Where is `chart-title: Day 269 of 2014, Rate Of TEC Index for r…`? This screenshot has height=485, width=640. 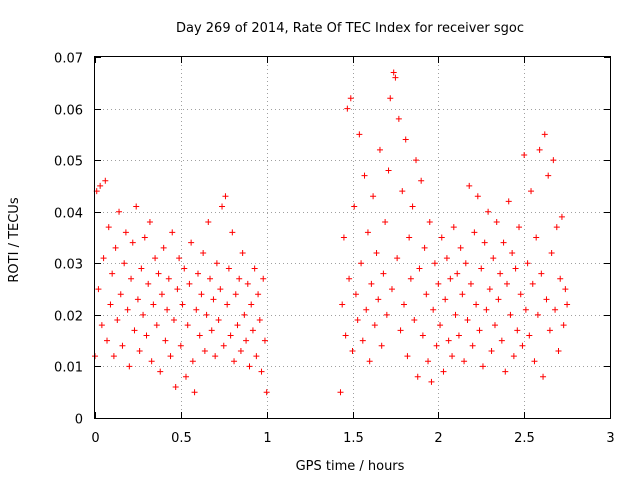 chart-title: Day 269 of 2014, Rate Of TEC Index for r… is located at coordinates (350, 28).